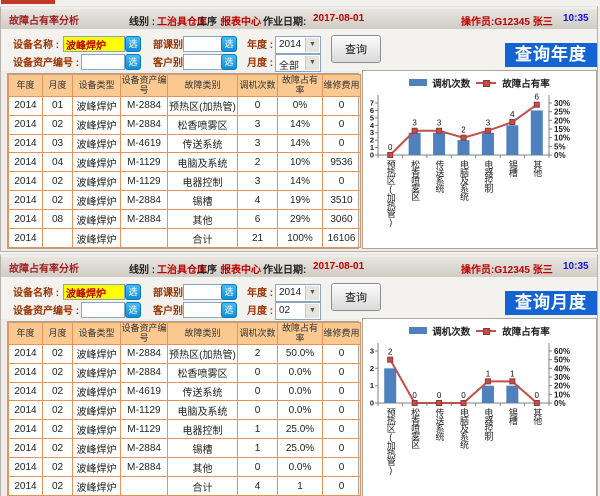  I want to click on table-row: 2014 08 波峰焊炉 M-2884 其他 6 29% 3060, so click(184, 219).